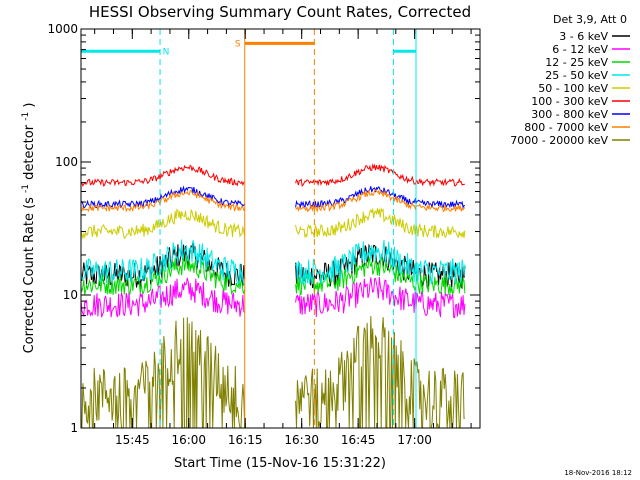  What do you see at coordinates (414, 440) in the screenshot?
I see `x-tick-label: 17:00` at bounding box center [414, 440].